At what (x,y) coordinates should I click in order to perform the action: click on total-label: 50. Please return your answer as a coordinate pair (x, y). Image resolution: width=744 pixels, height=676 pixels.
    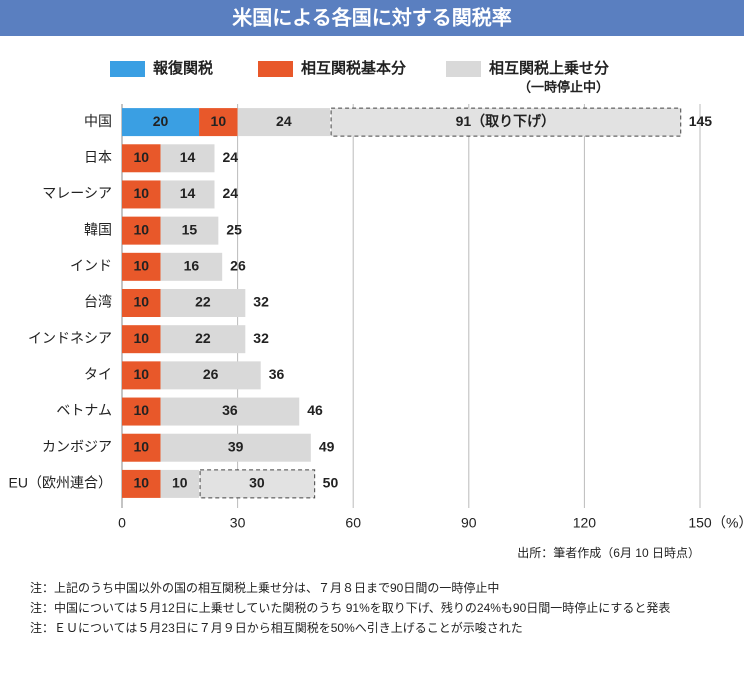
    Looking at the image, I should click on (331, 483).